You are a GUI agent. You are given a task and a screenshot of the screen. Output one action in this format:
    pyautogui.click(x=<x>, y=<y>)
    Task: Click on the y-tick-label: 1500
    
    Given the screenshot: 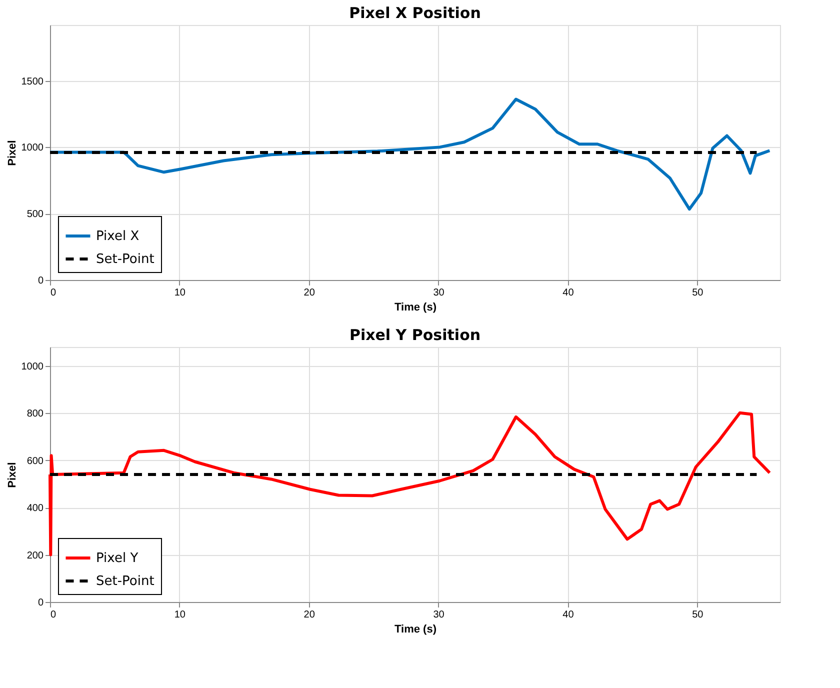 What is the action you would take?
    pyautogui.click(x=32, y=82)
    